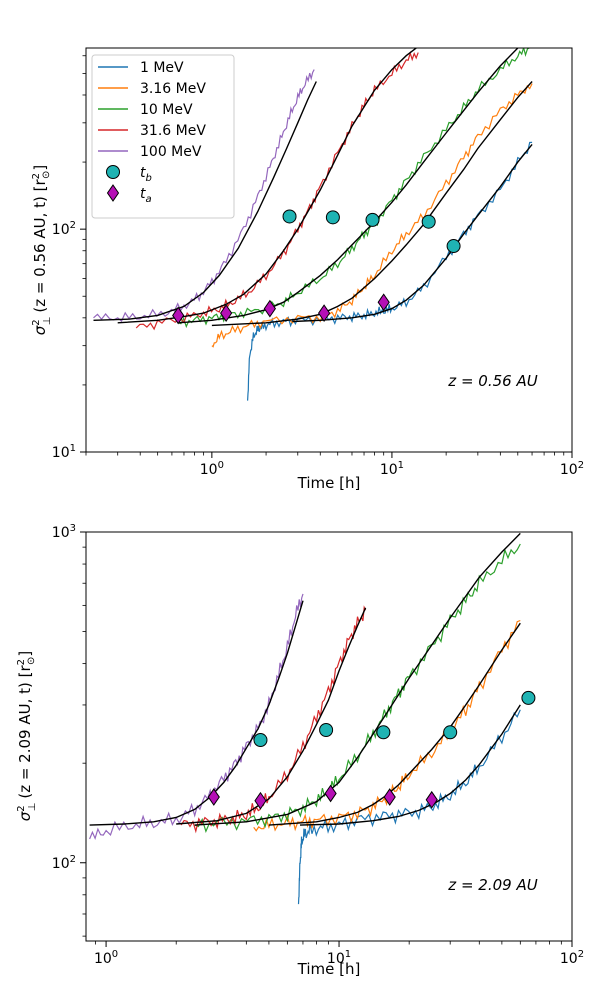 The width and height of the screenshot is (598, 981). I want to click on legend-label: ta, so click(146, 195).